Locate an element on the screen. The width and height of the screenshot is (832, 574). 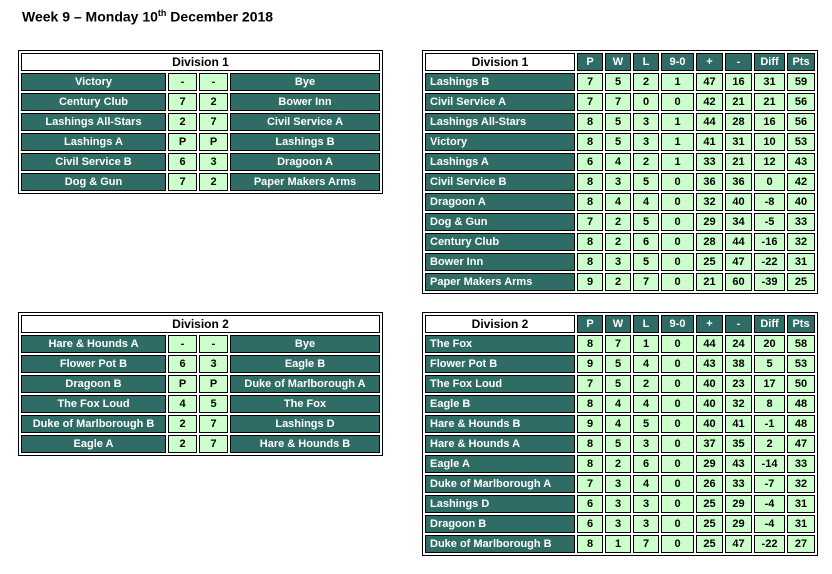
stat-legs-against-cell: 44 is located at coordinates (738, 242).